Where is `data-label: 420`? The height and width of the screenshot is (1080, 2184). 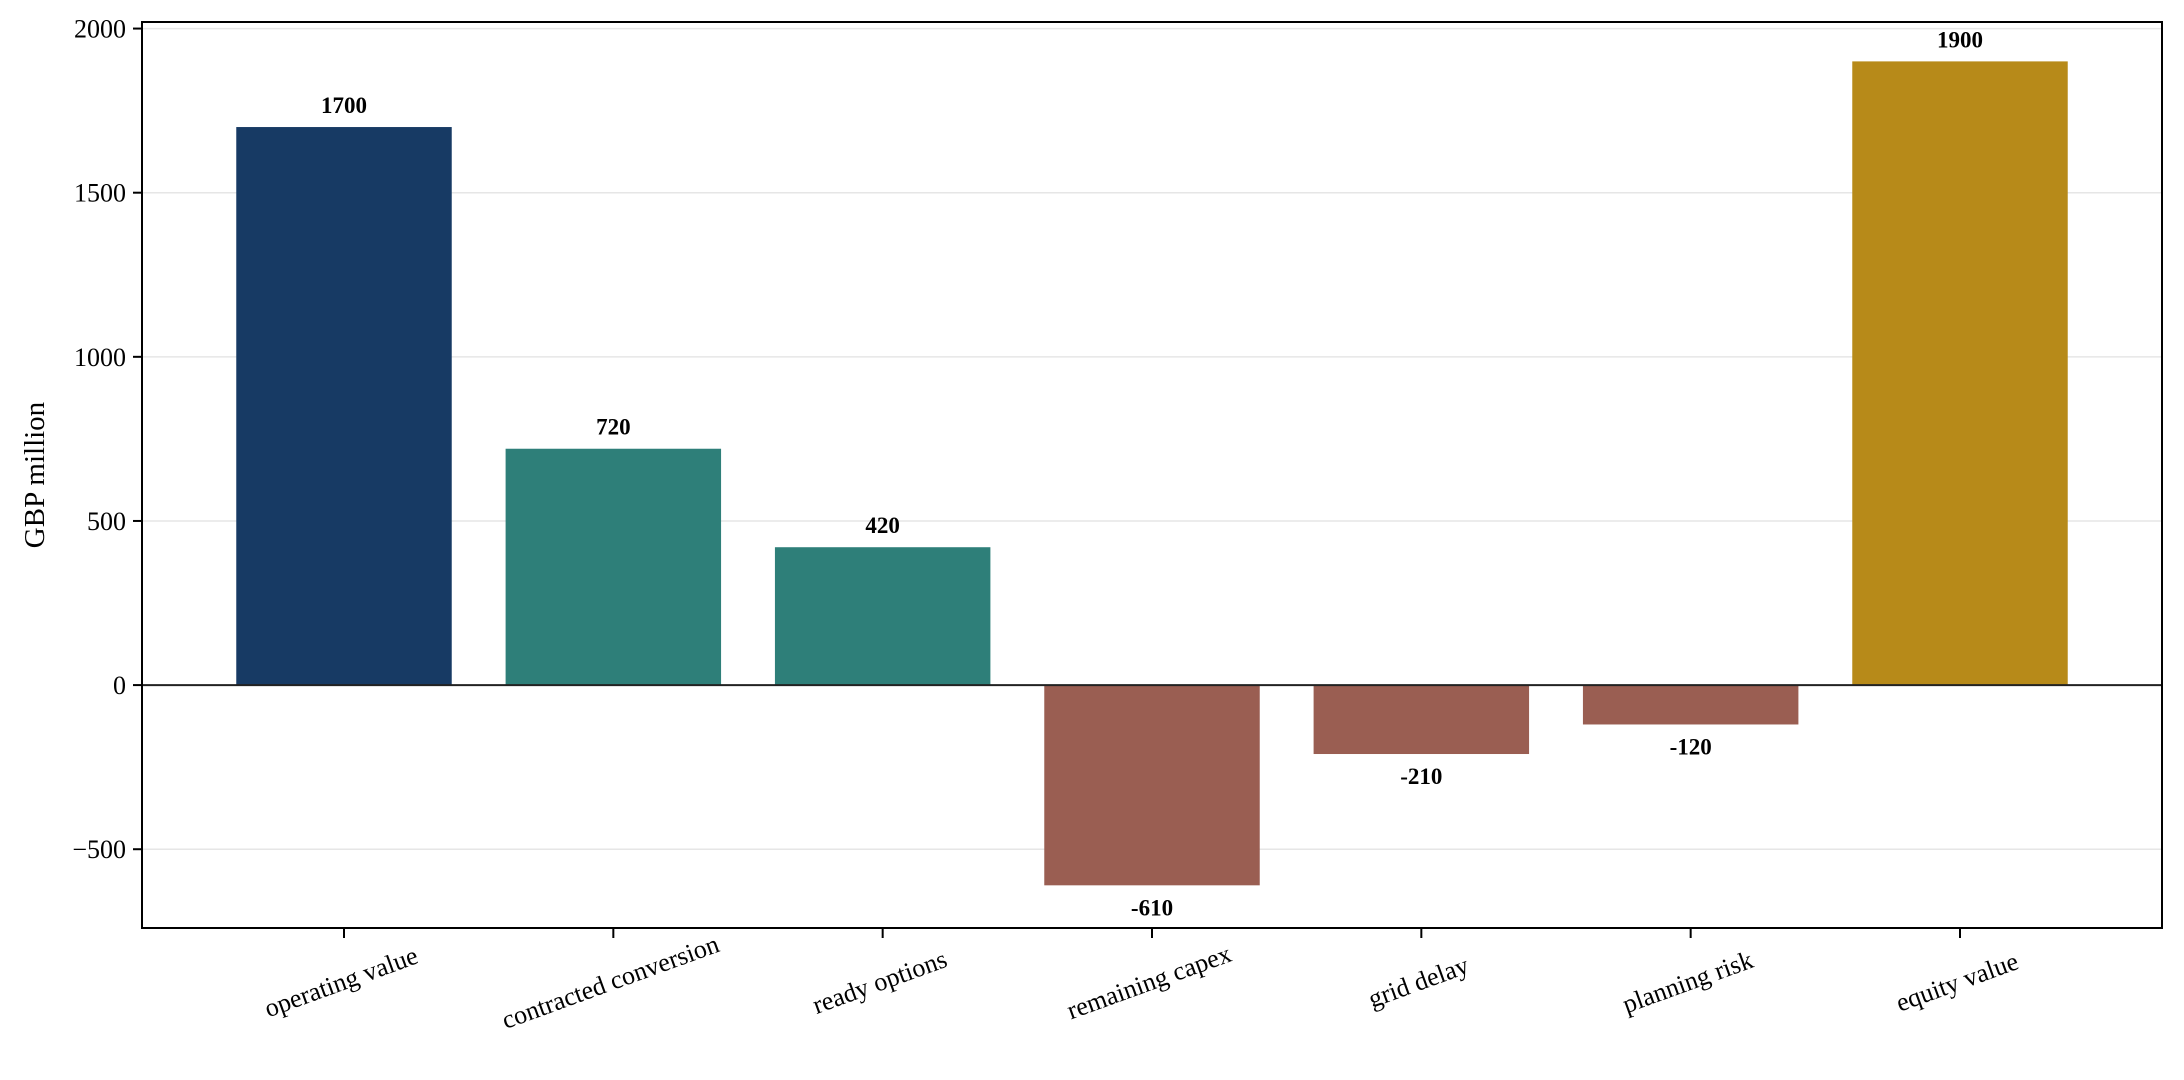 data-label: 420 is located at coordinates (882, 525).